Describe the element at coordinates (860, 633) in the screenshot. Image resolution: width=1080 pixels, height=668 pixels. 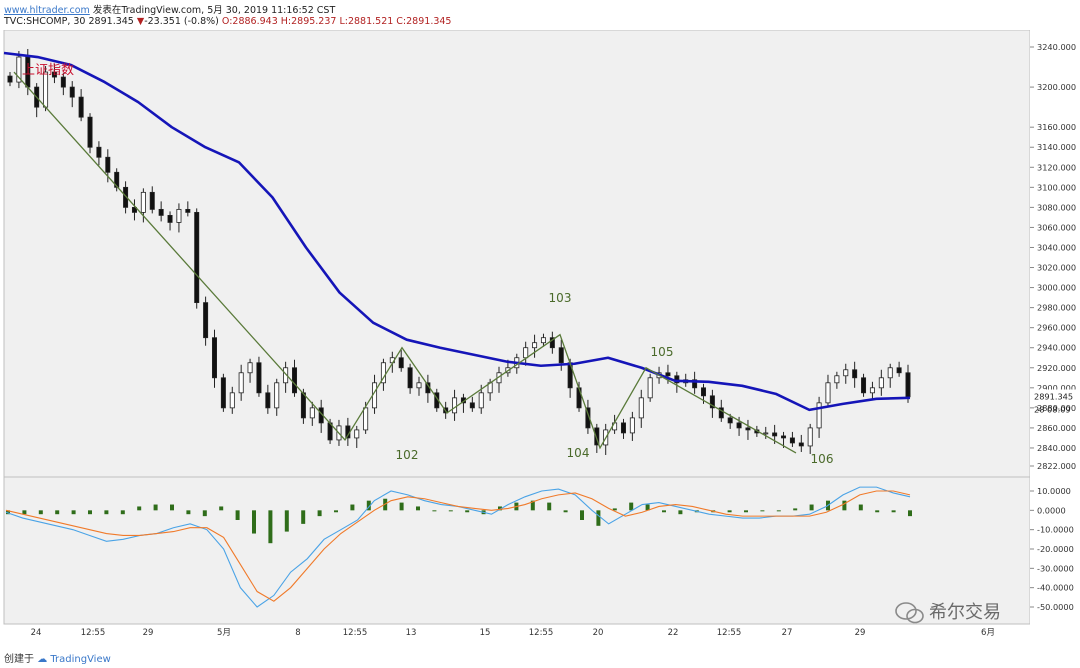
I see `x-tick-label: 29` at that location.